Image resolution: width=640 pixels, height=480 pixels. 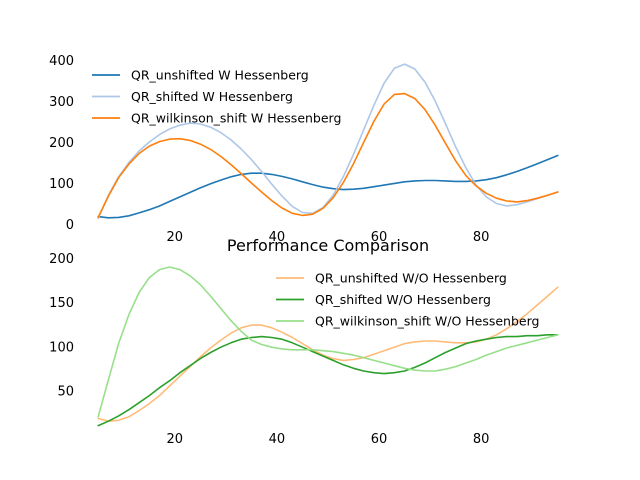 I want to click on legend-label: QR_shifted W/O Hessenberg, so click(x=403, y=299).